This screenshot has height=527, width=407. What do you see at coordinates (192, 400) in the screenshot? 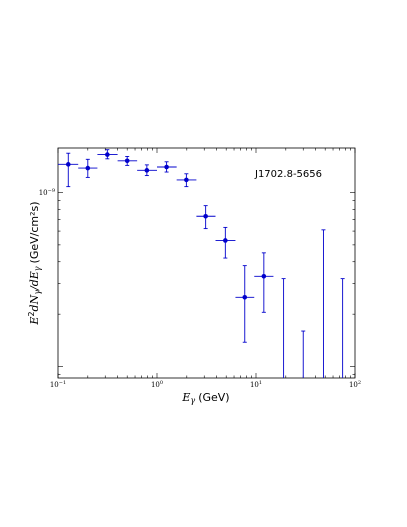
I see `x-label-sub: γ` at bounding box center [192, 400].